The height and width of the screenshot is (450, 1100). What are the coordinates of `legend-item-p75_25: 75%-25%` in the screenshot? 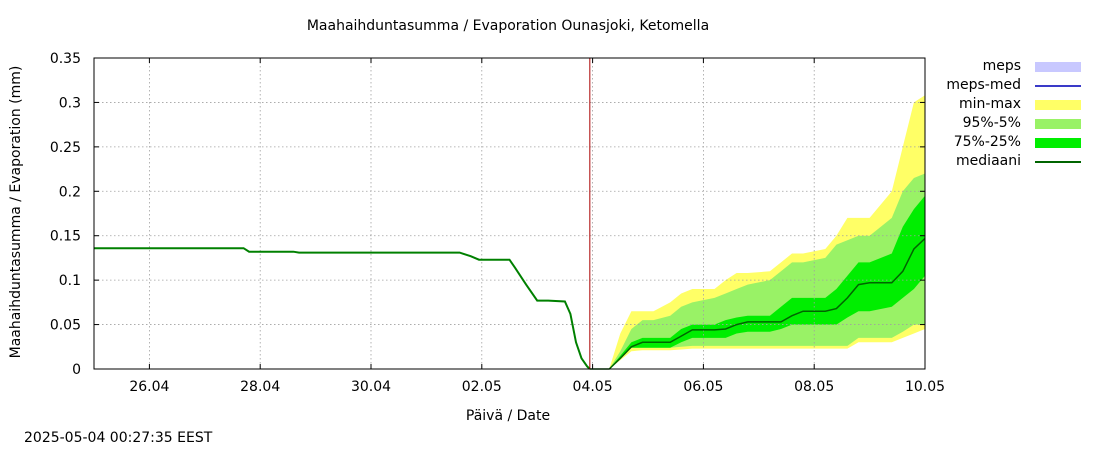 It's located at (1010, 143).